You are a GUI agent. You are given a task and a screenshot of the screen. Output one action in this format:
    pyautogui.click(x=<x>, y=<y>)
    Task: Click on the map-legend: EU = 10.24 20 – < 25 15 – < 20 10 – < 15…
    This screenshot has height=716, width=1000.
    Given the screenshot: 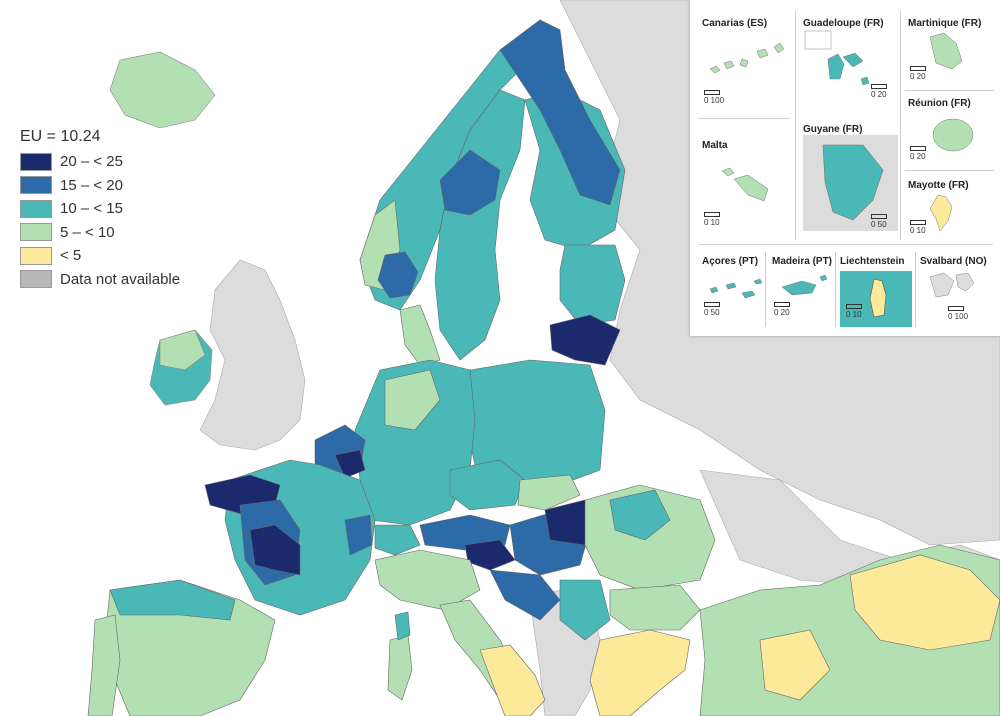 What is the action you would take?
    pyautogui.click(x=120, y=209)
    